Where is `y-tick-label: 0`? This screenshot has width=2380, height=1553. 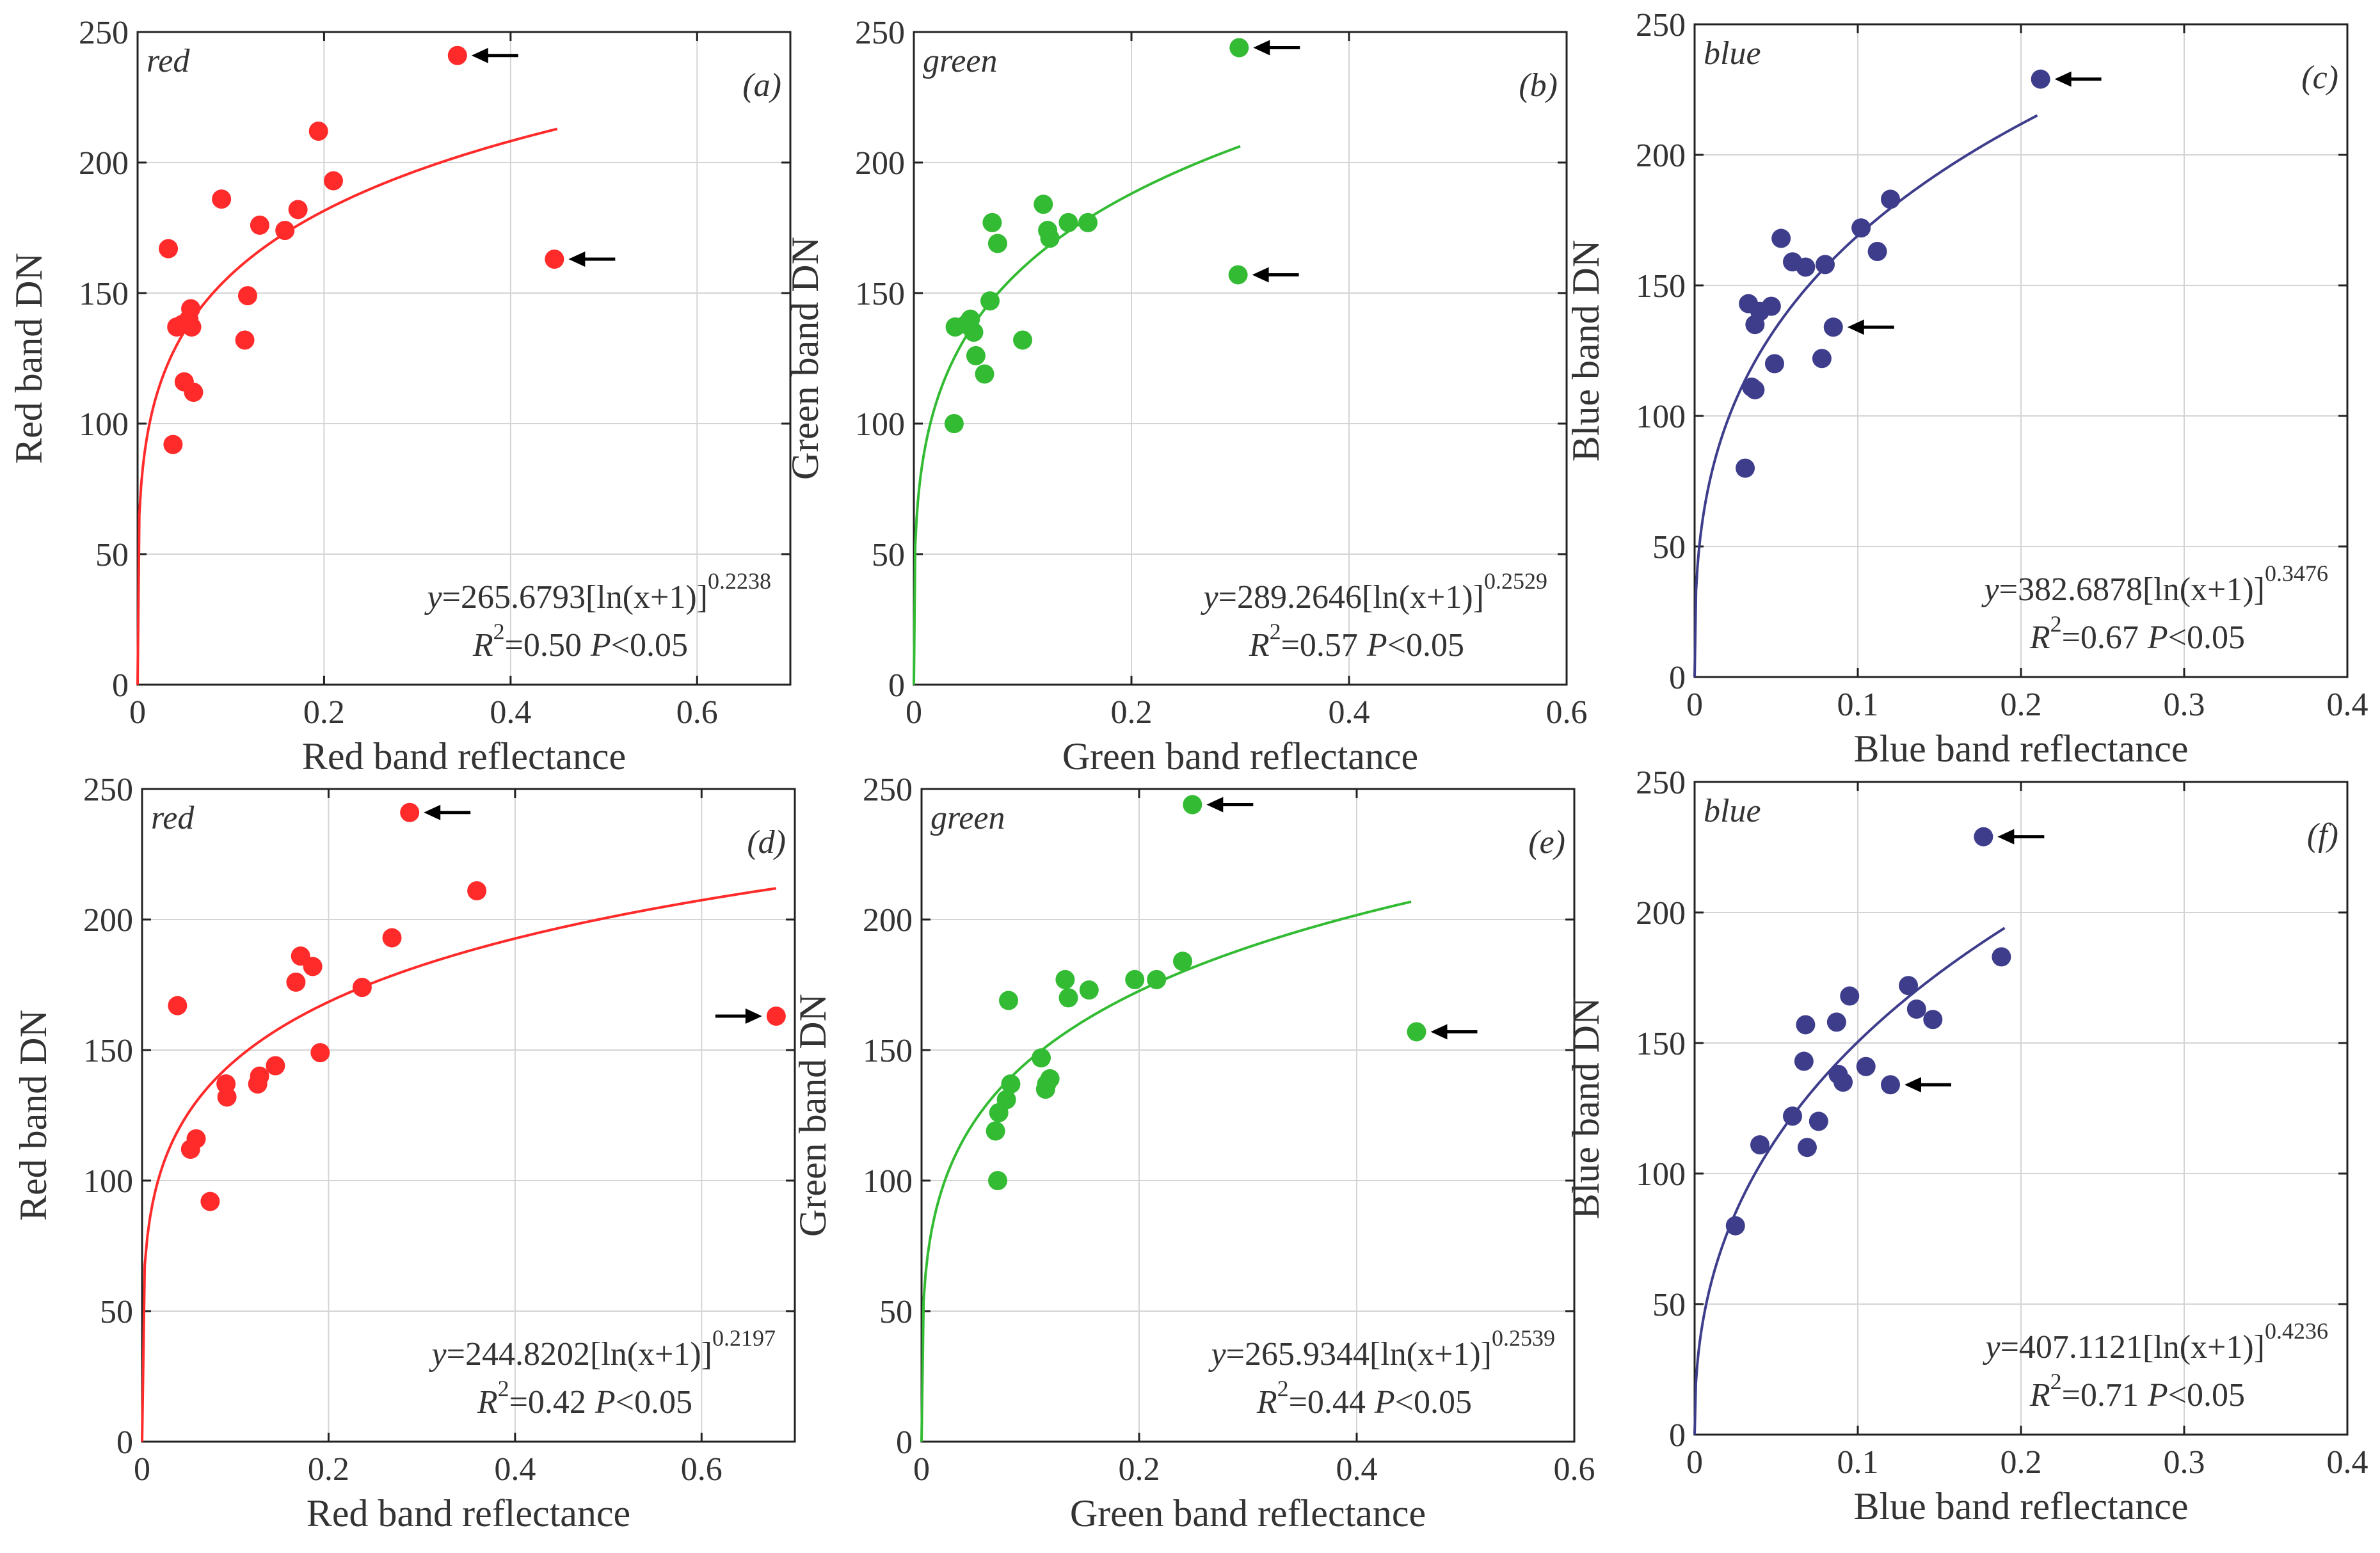 y-tick-label: 0 is located at coordinates (1677, 678).